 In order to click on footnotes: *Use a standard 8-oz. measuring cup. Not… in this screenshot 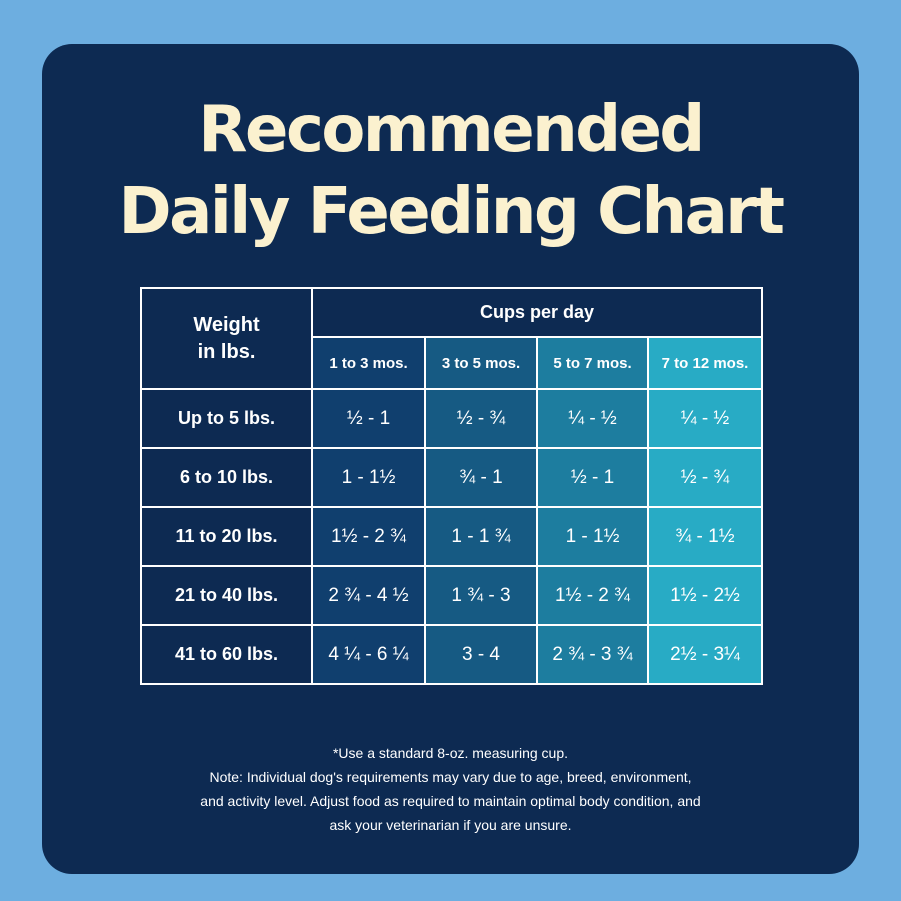, I will do `click(450, 789)`.